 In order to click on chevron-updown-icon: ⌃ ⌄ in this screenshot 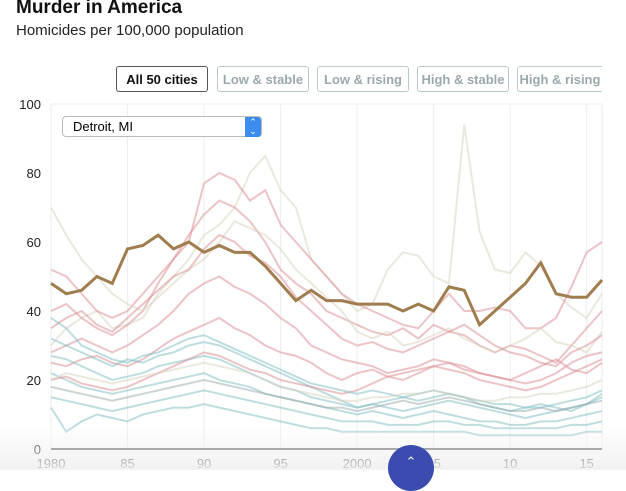, I will do `click(253, 127)`.